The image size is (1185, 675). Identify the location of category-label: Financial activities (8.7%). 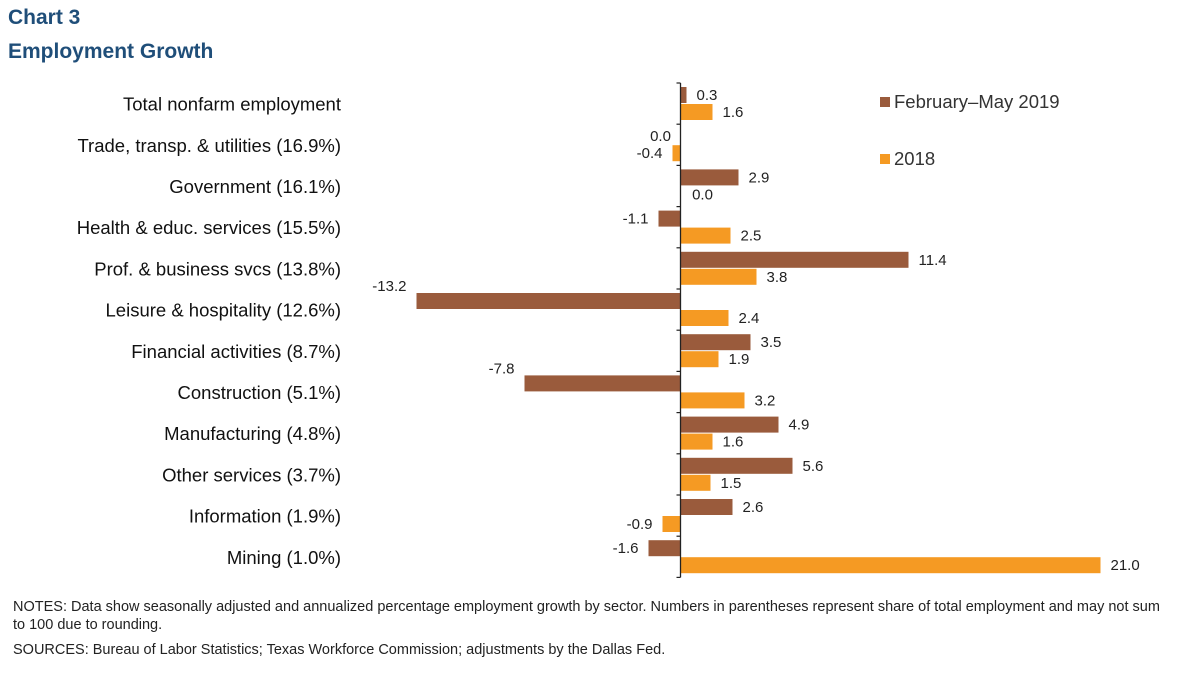
(236, 351).